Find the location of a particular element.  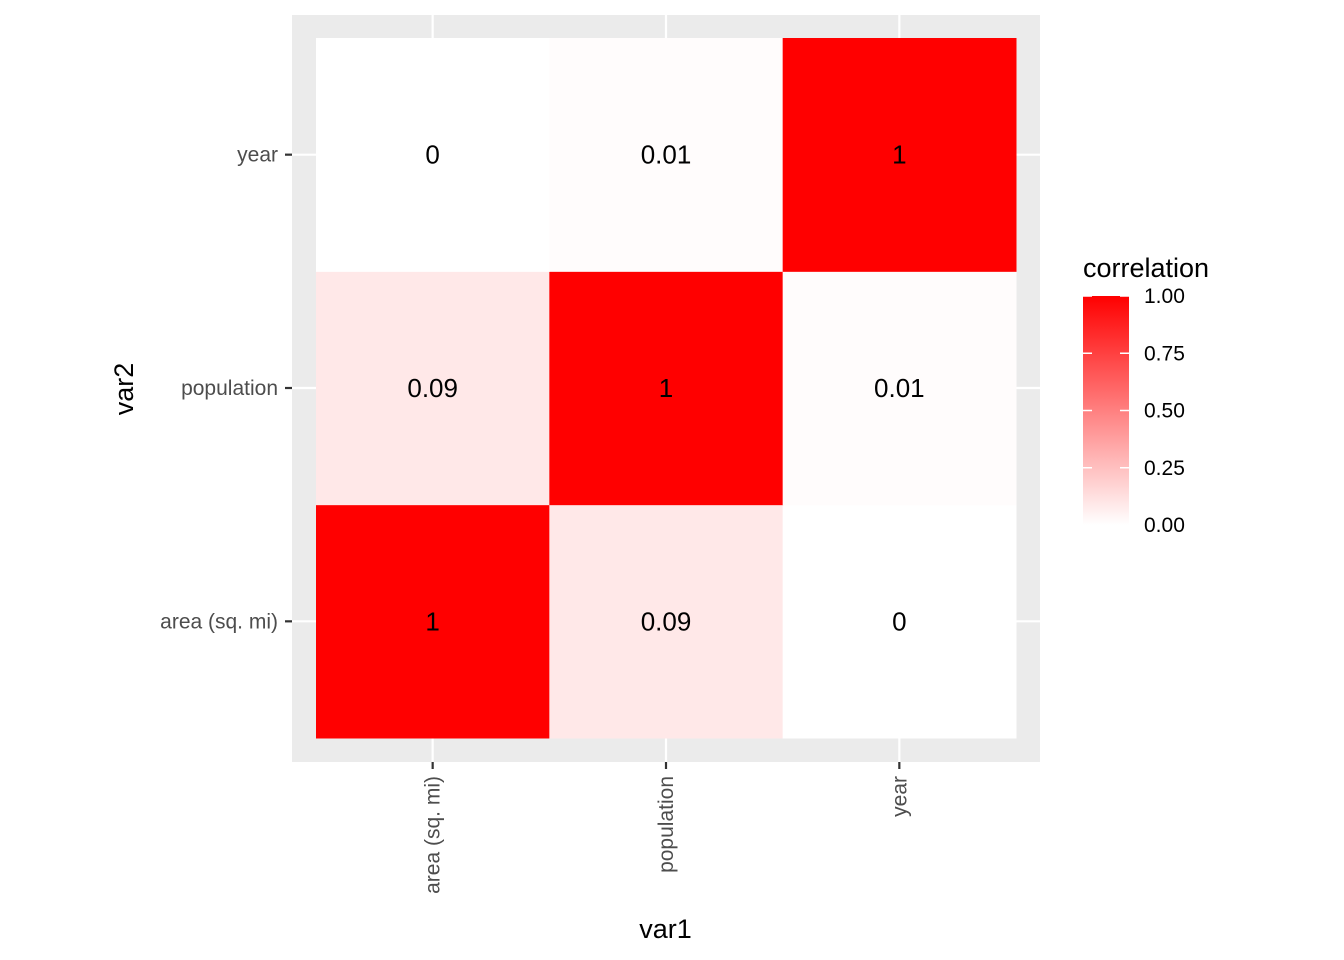

x-axis-title: var1 is located at coordinates (665, 929).